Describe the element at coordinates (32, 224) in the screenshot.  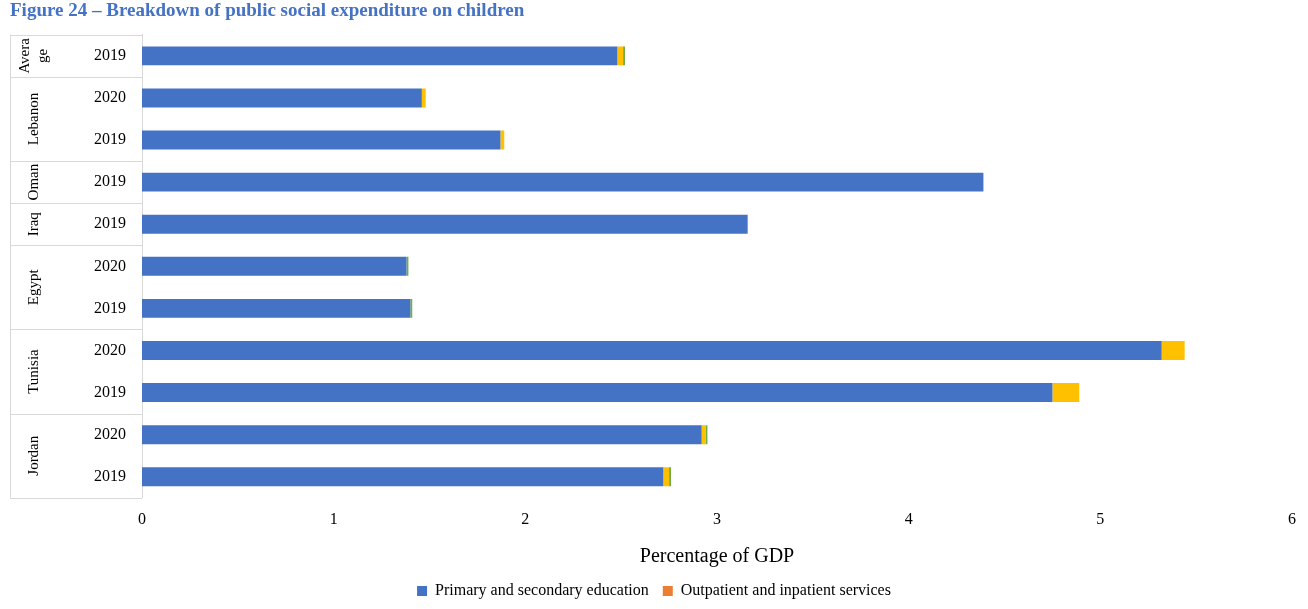
I see `text: Iraq` at that location.